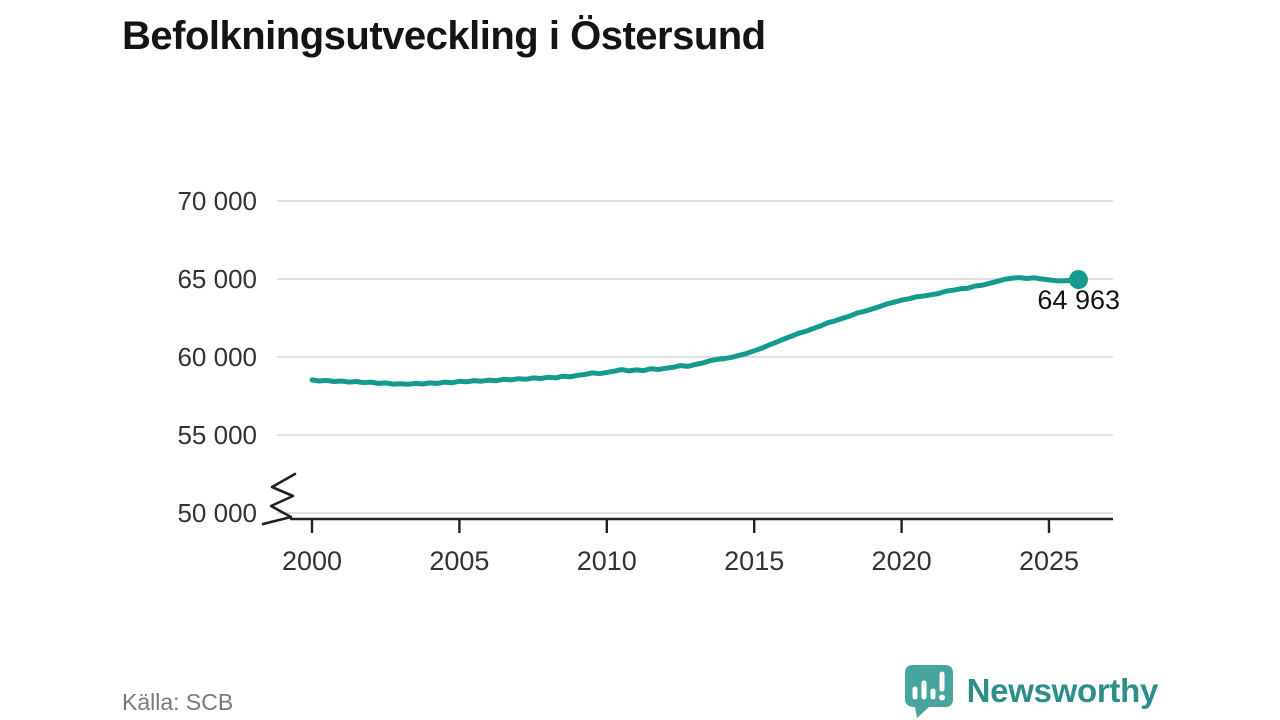 Image resolution: width=1280 pixels, height=720 pixels. What do you see at coordinates (1049, 561) in the screenshot?
I see `x-tick-label: 2025` at bounding box center [1049, 561].